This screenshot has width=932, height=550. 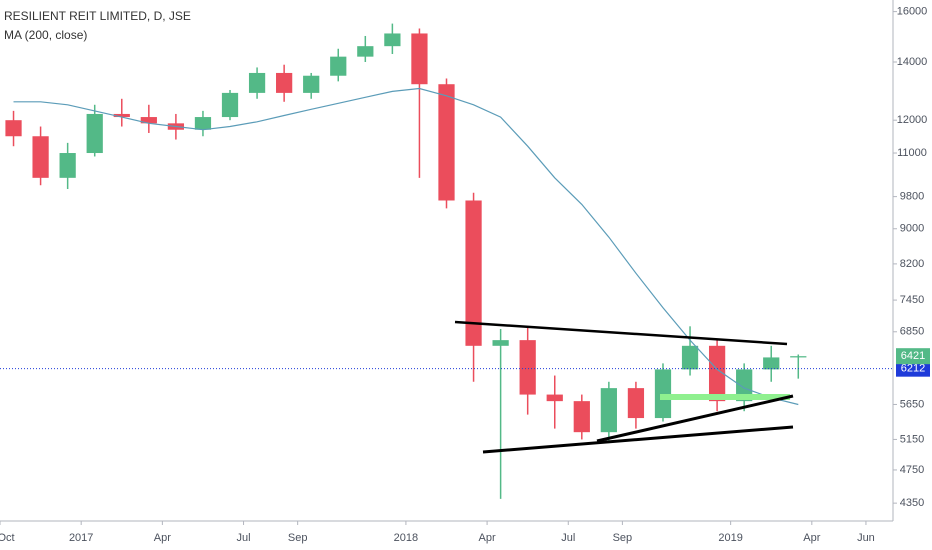 I want to click on y-tick-label: 9800, so click(x=912, y=197).